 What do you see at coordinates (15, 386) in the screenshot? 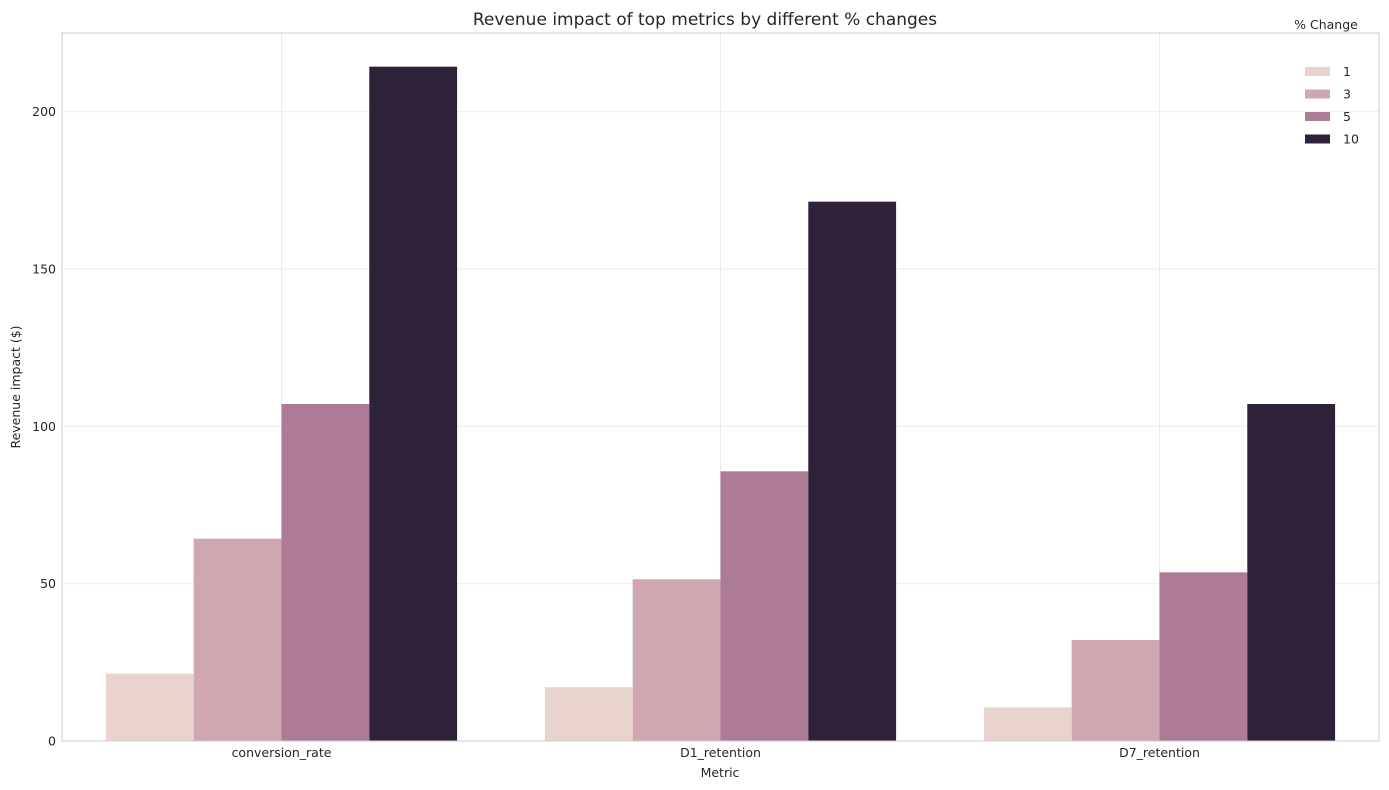
I see `y-axis-label: Revenue impact ($)` at bounding box center [15, 386].